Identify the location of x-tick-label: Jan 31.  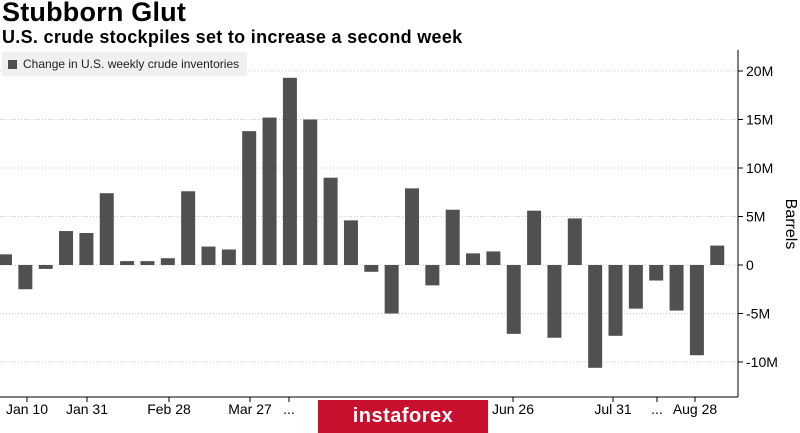
(87, 409).